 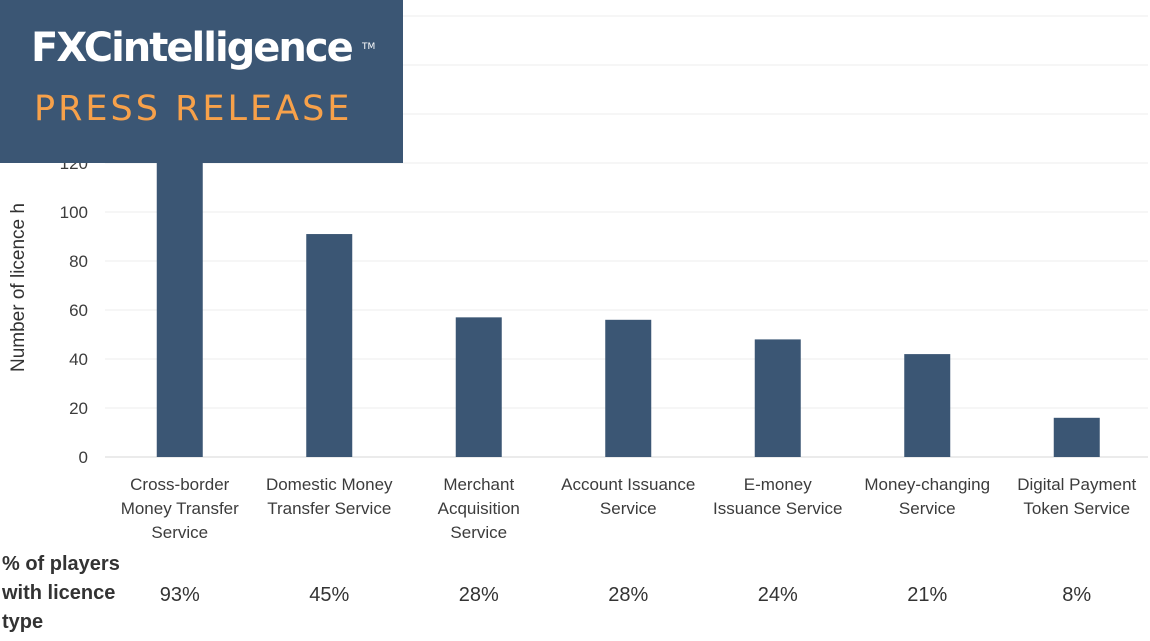 I want to click on y-tick-label: 20, so click(x=78, y=408).